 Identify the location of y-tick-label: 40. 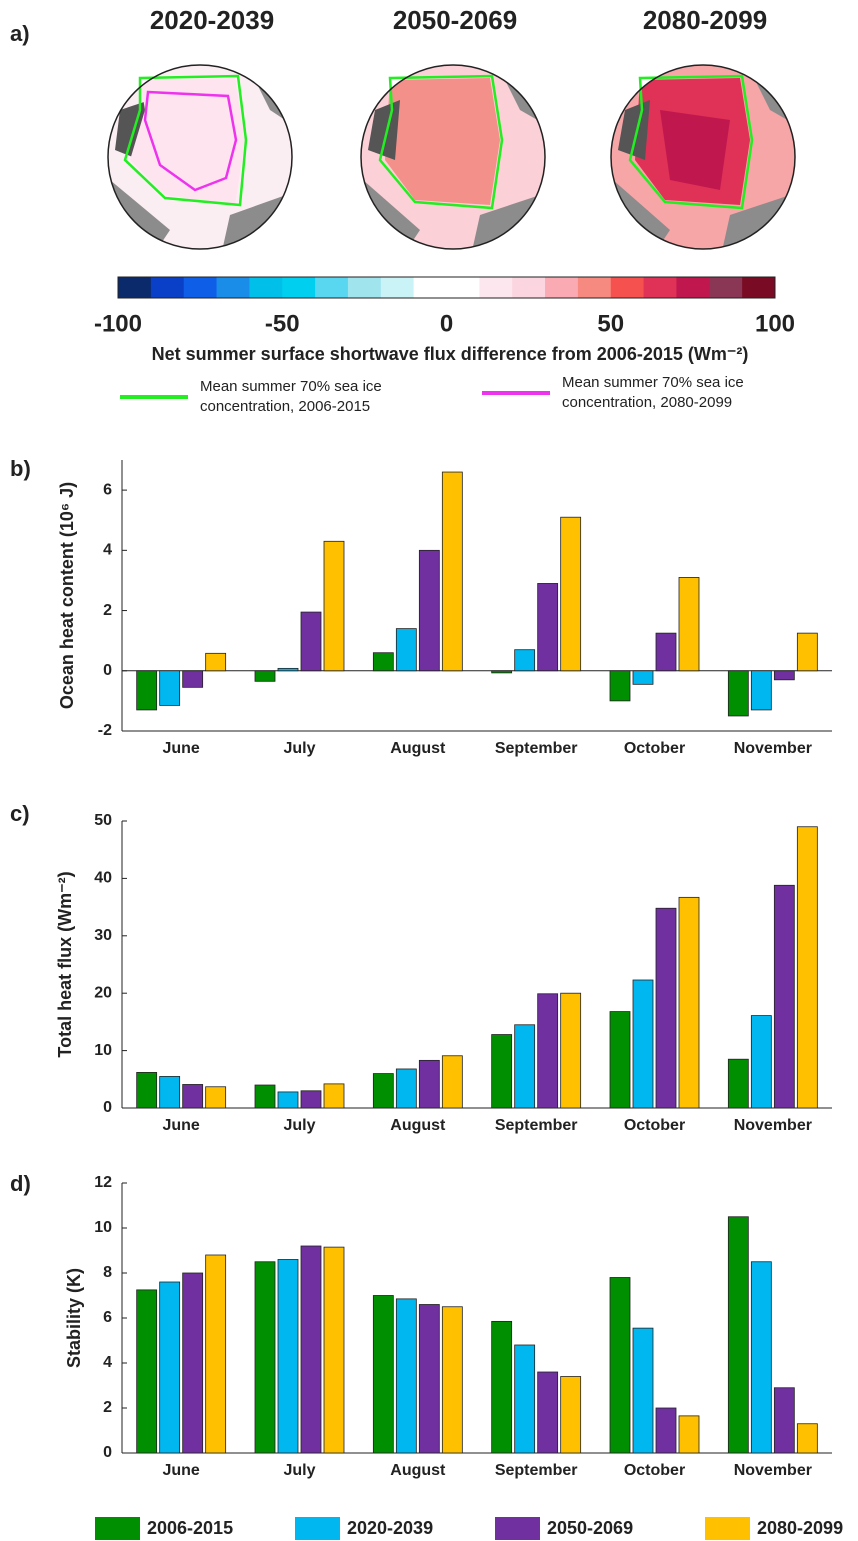
(103, 878).